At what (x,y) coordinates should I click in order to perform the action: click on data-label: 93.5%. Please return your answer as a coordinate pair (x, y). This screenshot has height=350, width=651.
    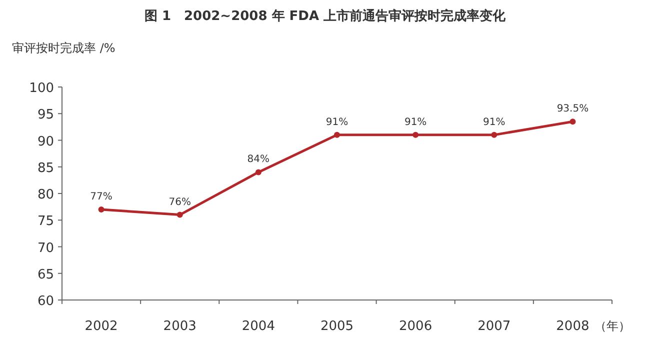
    Looking at the image, I should click on (572, 109).